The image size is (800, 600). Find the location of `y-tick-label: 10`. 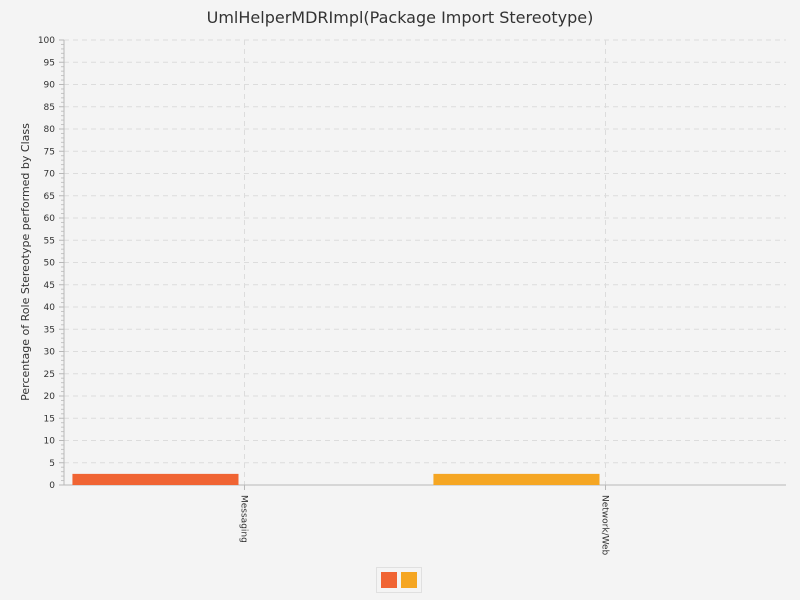

y-tick-label: 10 is located at coordinates (50, 442).